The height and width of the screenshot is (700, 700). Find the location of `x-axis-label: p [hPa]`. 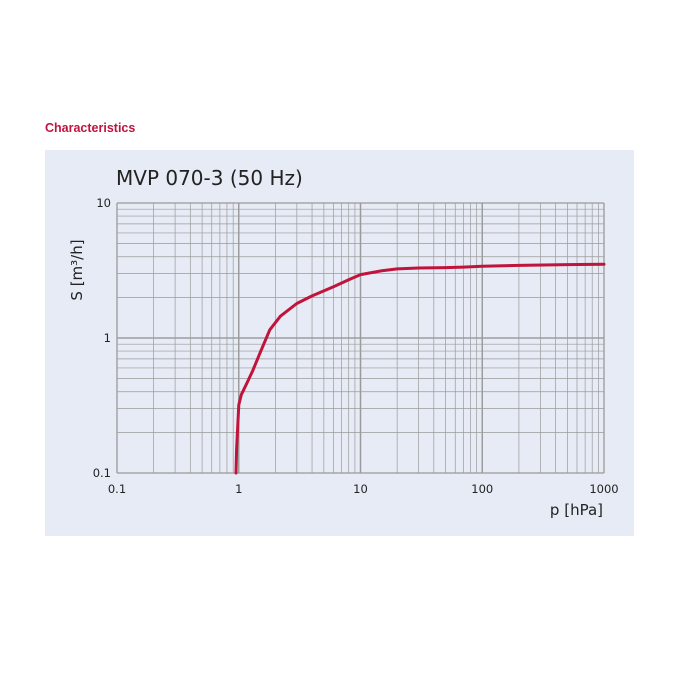

x-axis-label: p [hPa] is located at coordinates (576, 510).